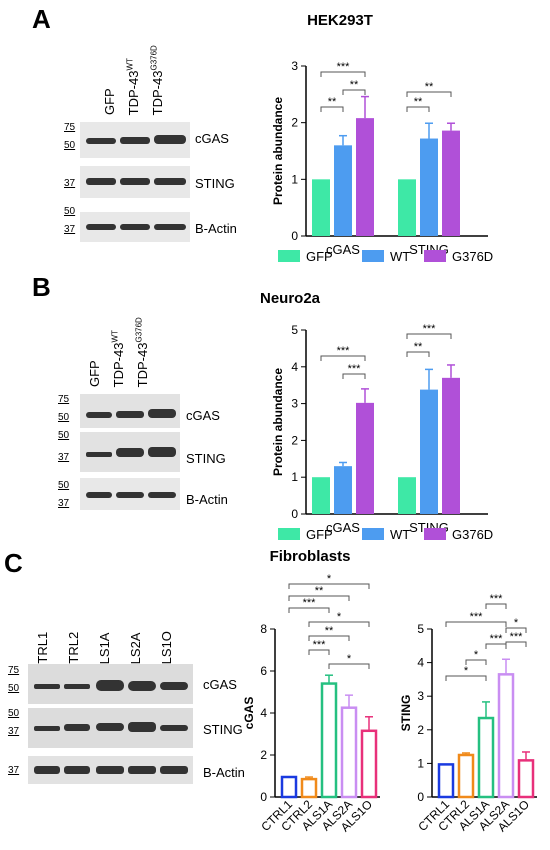  Describe the element at coordinates (472, 256) in the screenshot. I see `legend-label: G376D` at that location.